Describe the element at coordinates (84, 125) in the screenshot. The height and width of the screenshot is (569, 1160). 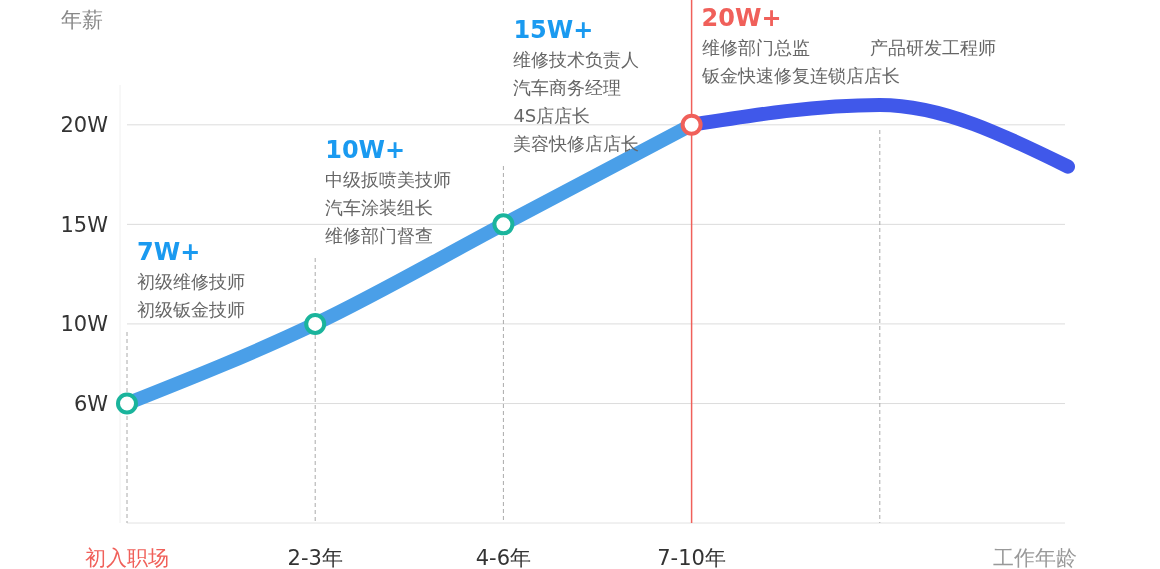
I see `y-tick-label: 20W` at that location.